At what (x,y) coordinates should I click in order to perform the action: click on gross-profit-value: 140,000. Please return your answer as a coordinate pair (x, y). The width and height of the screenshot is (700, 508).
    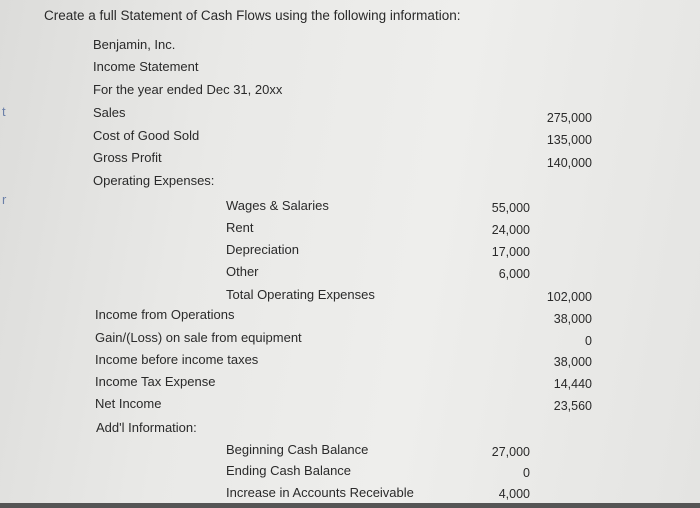
    Looking at the image, I should click on (569, 163).